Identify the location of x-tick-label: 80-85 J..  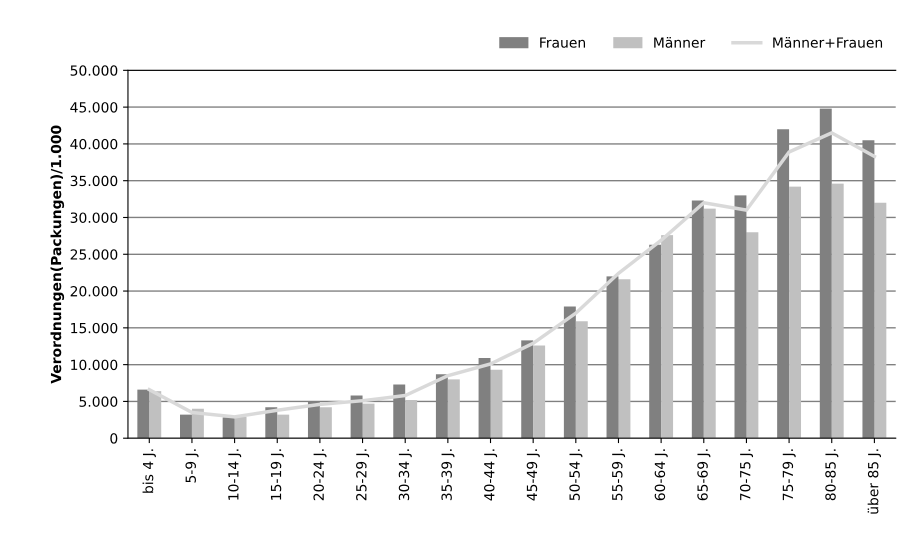
(831, 474).